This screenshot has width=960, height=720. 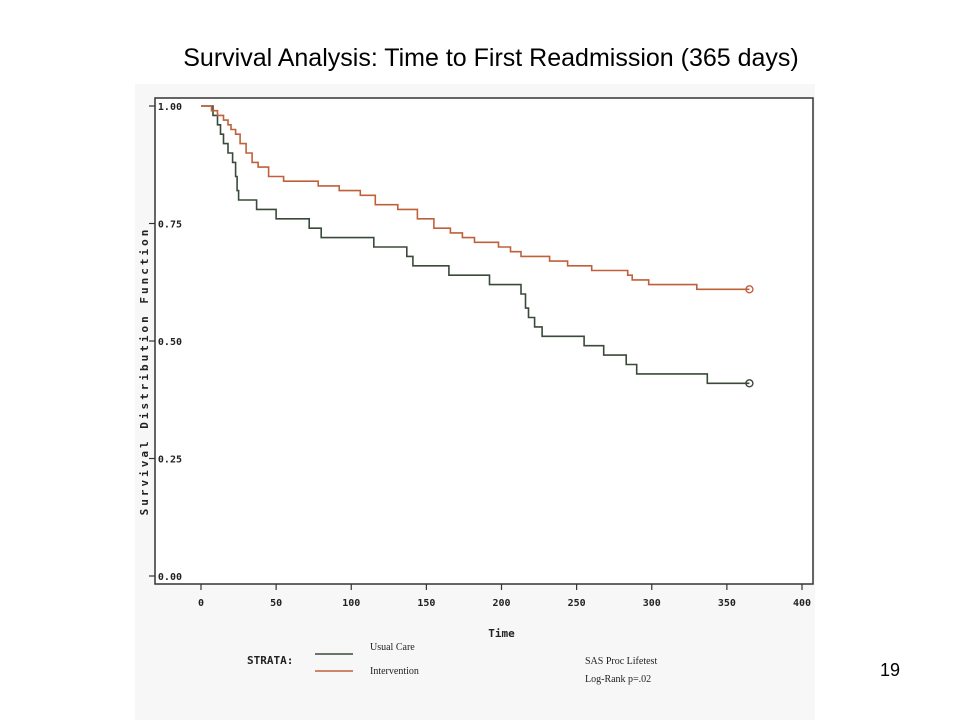 I want to click on y-tick-label: 0.50, so click(x=170, y=342).